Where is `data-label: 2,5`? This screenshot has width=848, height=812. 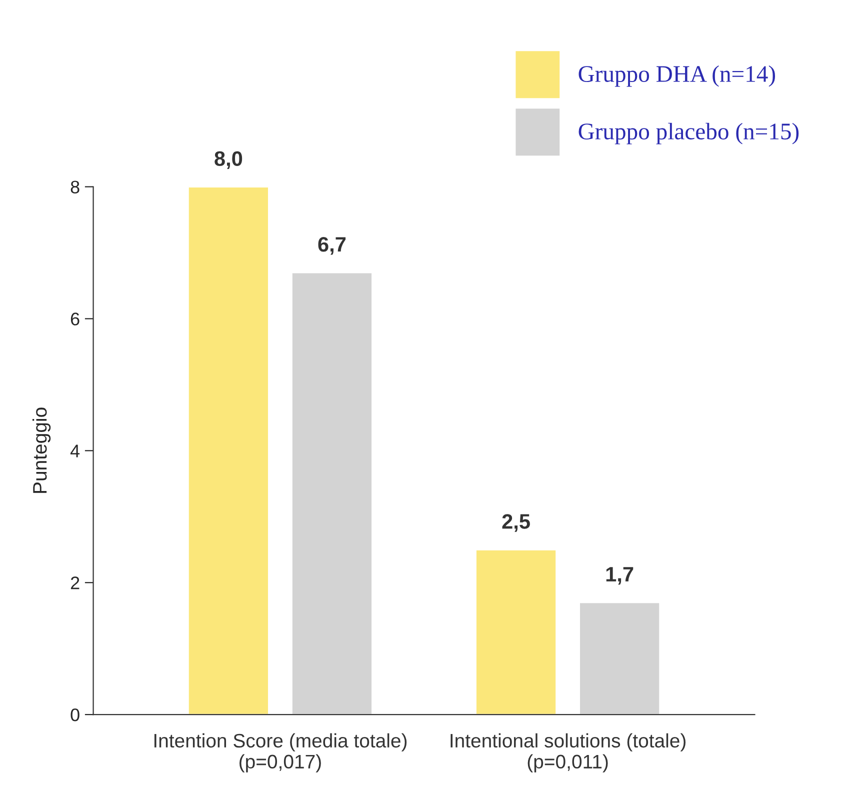 data-label: 2,5 is located at coordinates (516, 523).